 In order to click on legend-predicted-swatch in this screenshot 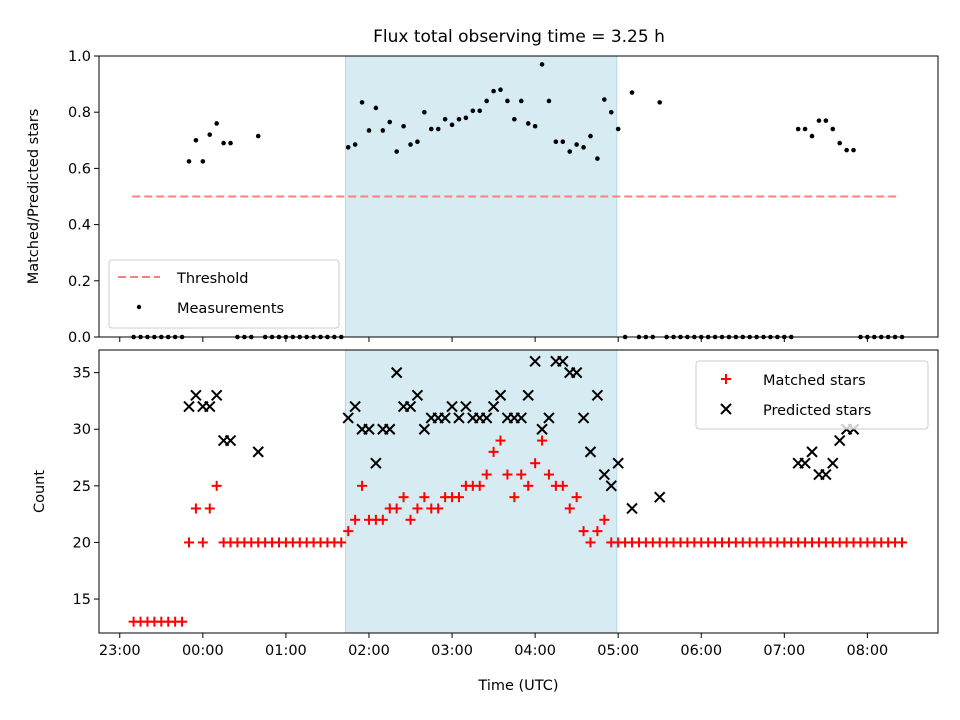, I will do `click(726, 409)`.